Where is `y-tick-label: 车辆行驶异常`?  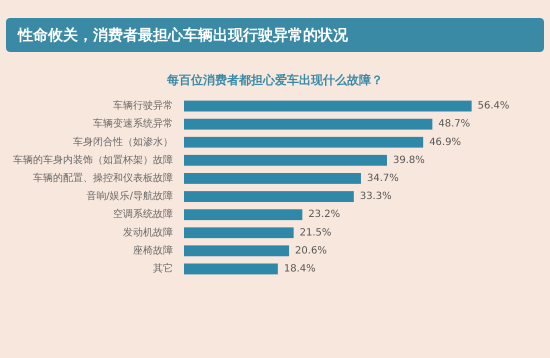 y-tick-label: 车辆行驶异常 is located at coordinates (143, 106).